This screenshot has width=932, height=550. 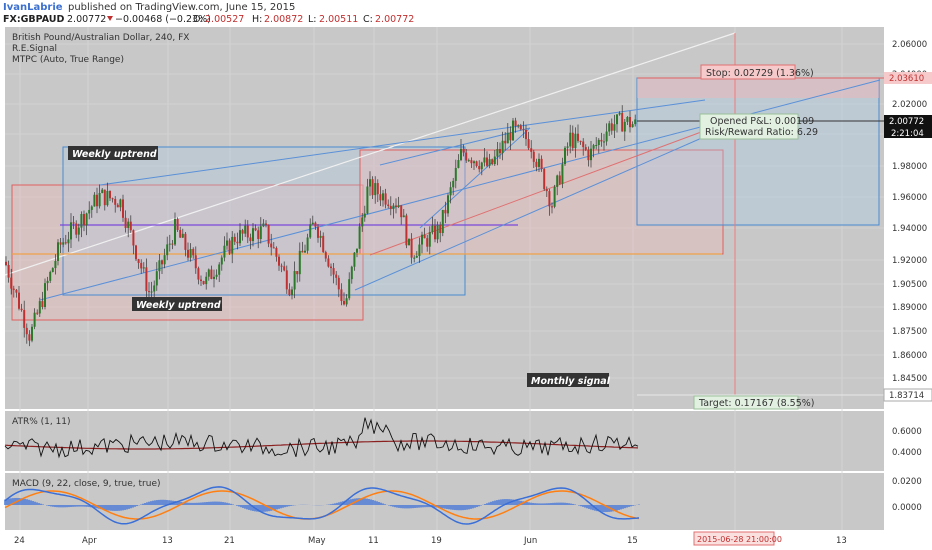 What do you see at coordinates (760, 73) in the screenshot?
I see `stop-label: Stop: 0.02729 (1.36%)` at bounding box center [760, 73].